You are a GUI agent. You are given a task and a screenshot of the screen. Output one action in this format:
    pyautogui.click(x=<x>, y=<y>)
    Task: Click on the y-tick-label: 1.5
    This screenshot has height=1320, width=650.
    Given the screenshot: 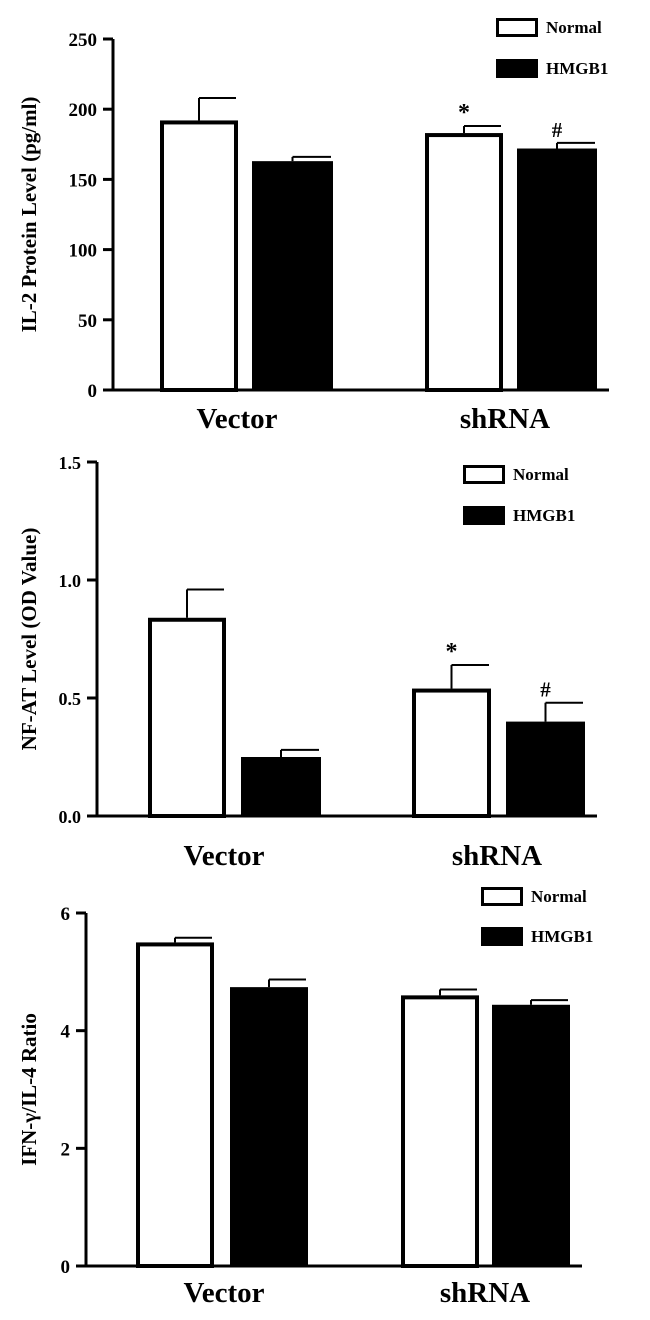 What is the action you would take?
    pyautogui.click(x=70, y=463)
    